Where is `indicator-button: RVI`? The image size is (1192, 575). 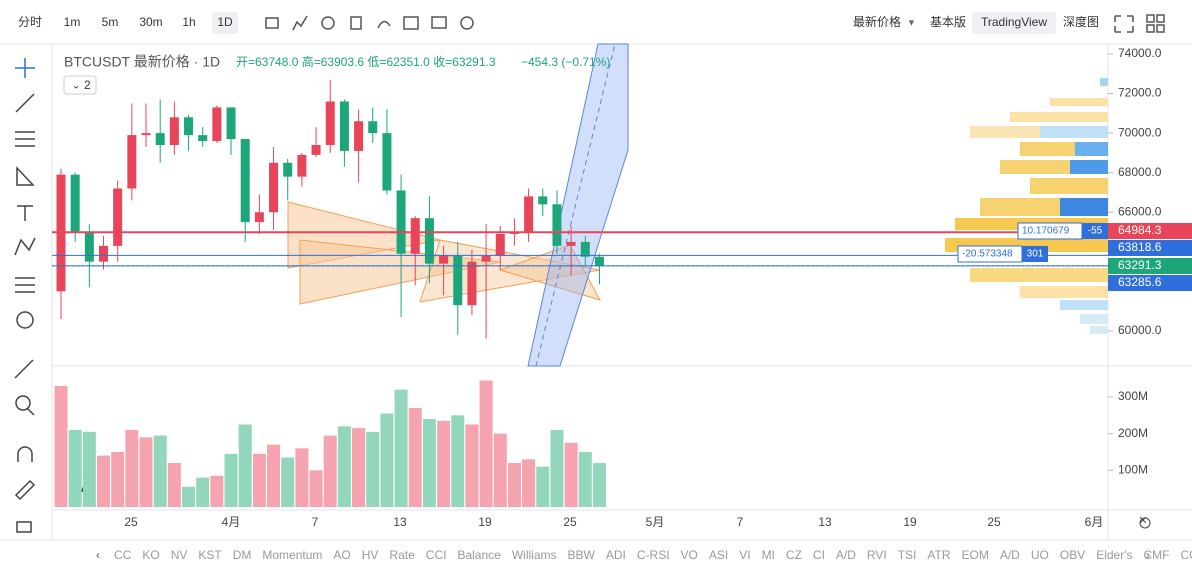
indicator-button: RVI is located at coordinates (877, 555).